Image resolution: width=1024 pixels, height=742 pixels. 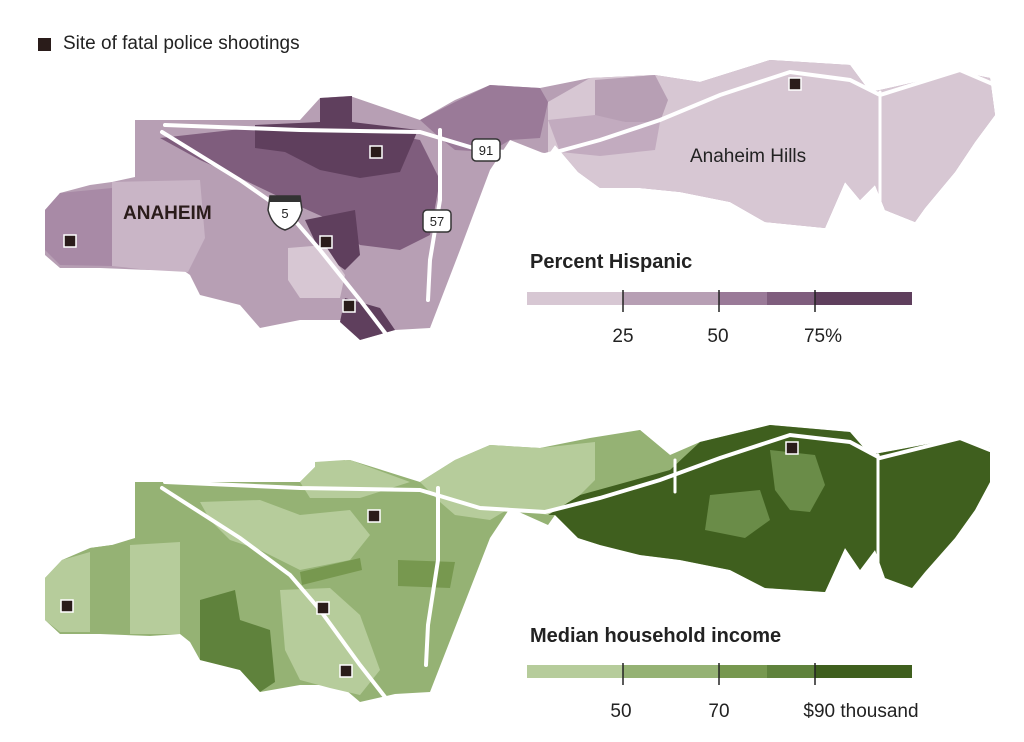 What do you see at coordinates (860, 711) in the screenshot?
I see `scale-tick-label: $90 thousand` at bounding box center [860, 711].